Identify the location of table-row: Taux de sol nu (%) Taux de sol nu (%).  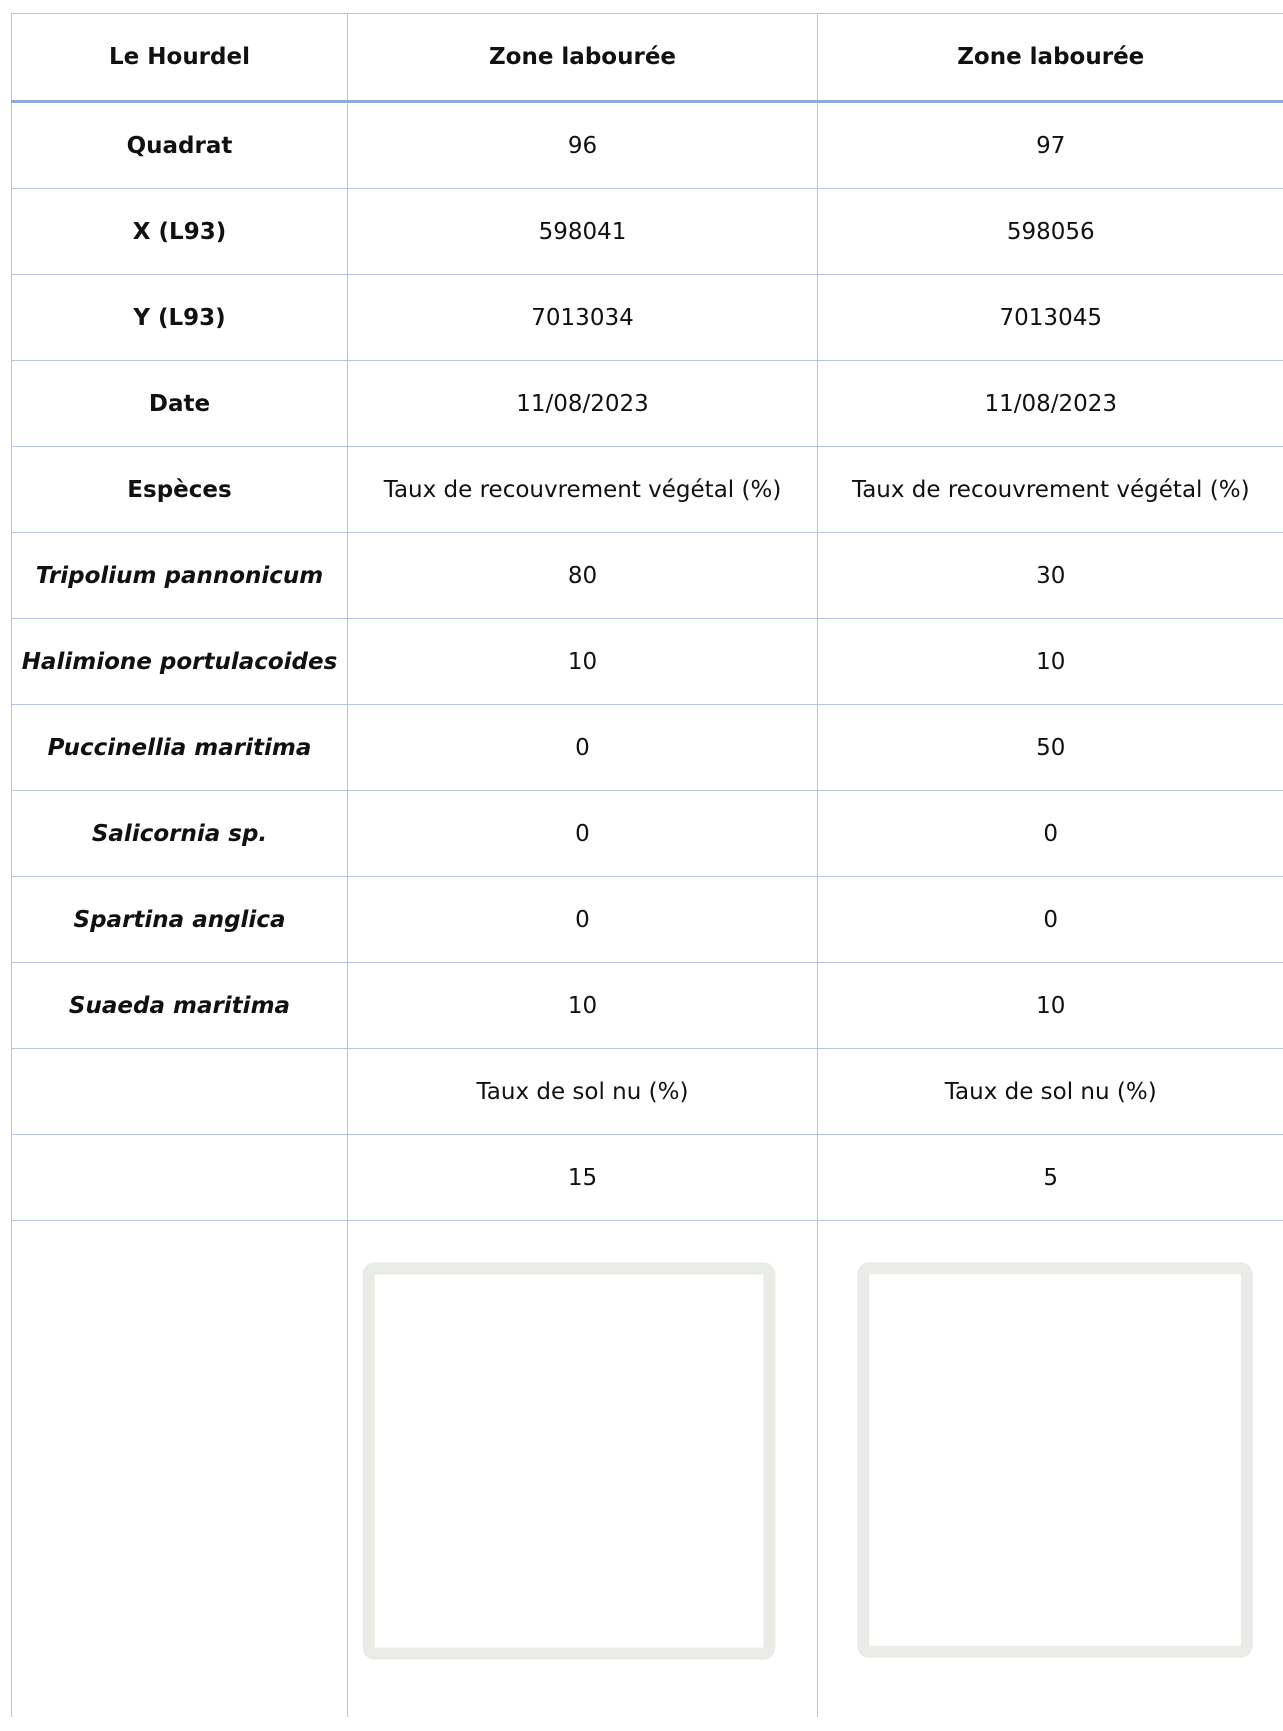
(647, 1091).